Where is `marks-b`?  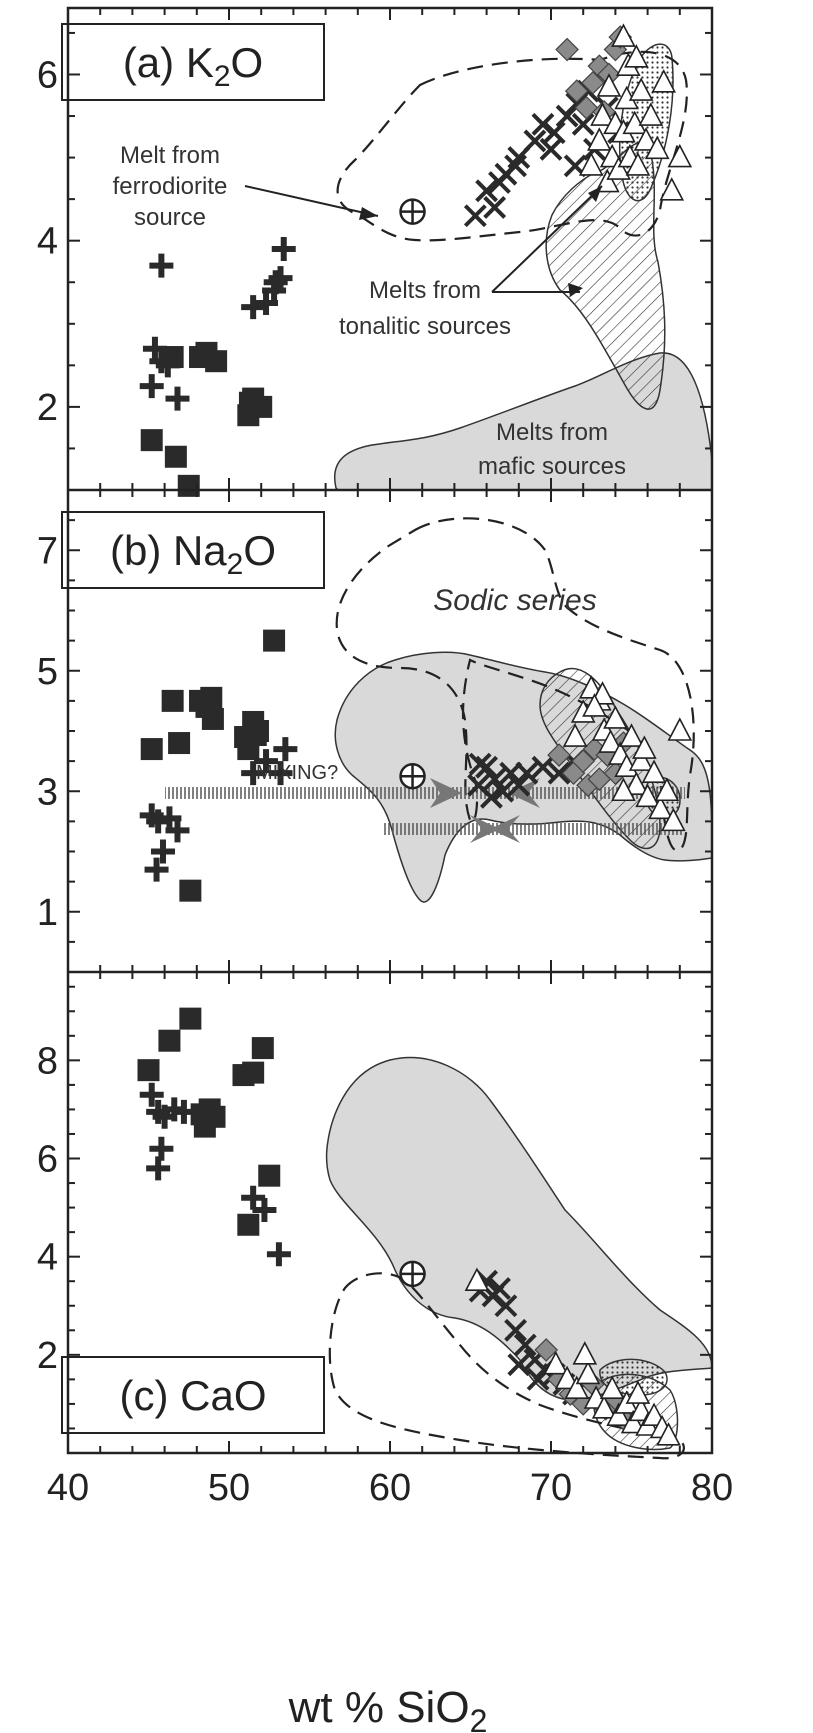 marks-b is located at coordinates (416, 765).